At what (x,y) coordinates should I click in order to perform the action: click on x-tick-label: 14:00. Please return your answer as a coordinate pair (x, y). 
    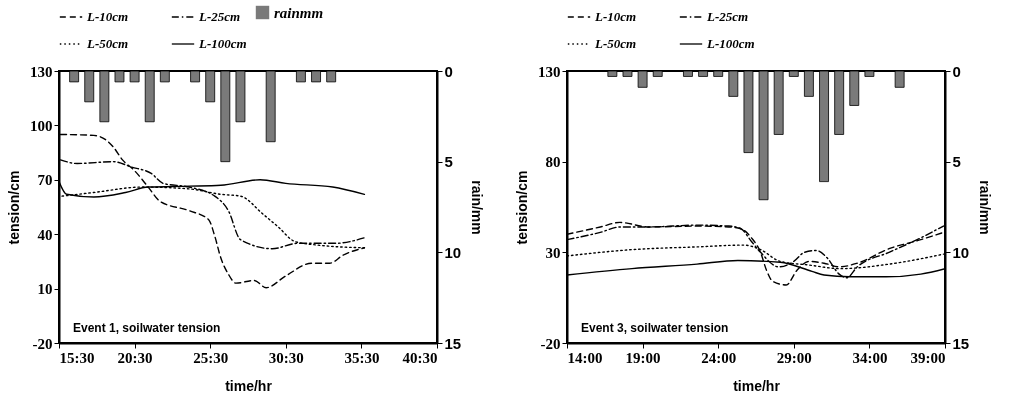
    Looking at the image, I should click on (585, 357).